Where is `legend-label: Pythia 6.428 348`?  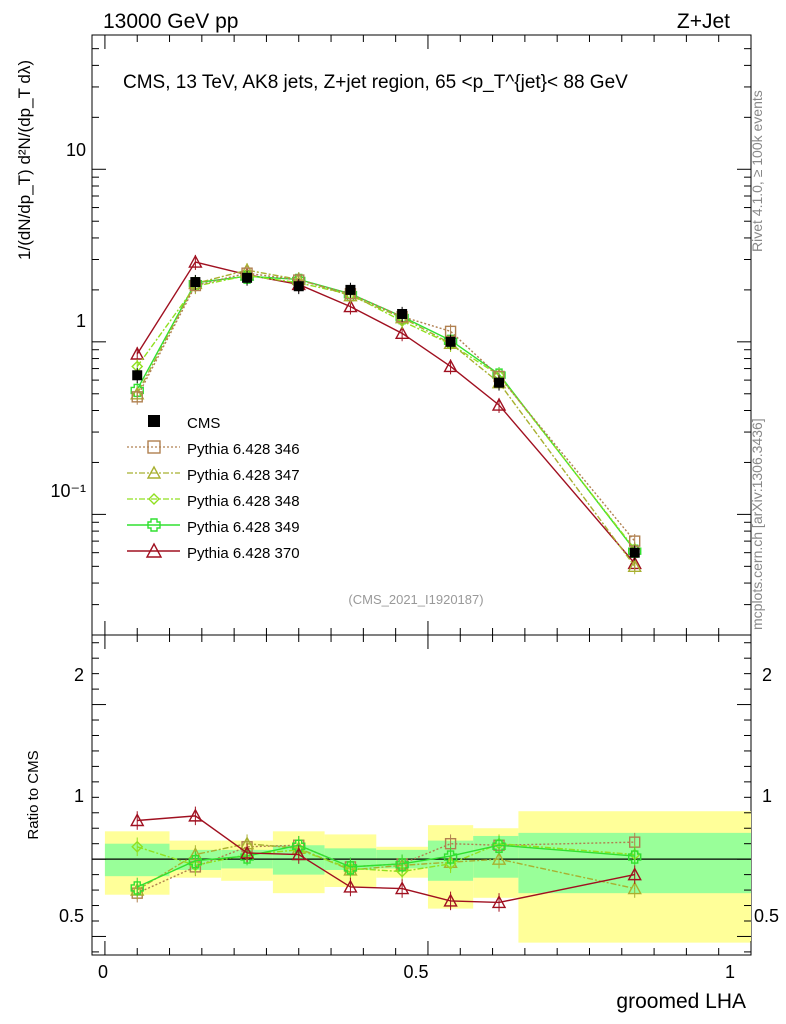
legend-label: Pythia 6.428 348 is located at coordinates (243, 501).